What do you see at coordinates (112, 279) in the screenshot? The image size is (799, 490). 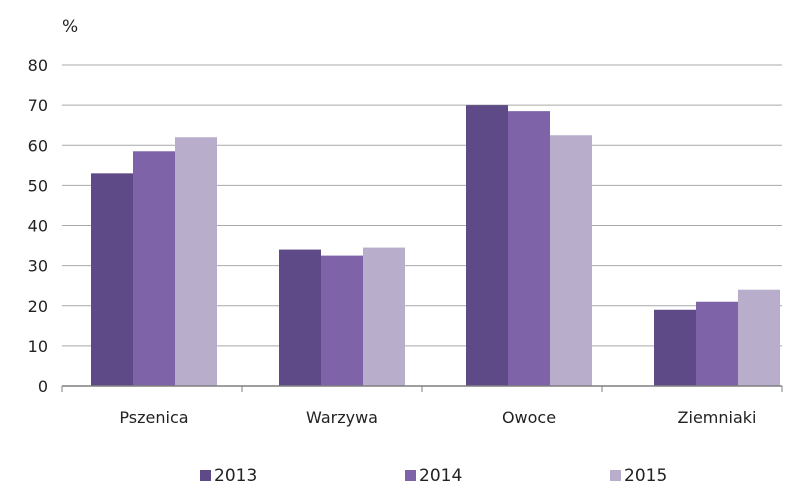 I see `bar-2013-pszenica` at bounding box center [112, 279].